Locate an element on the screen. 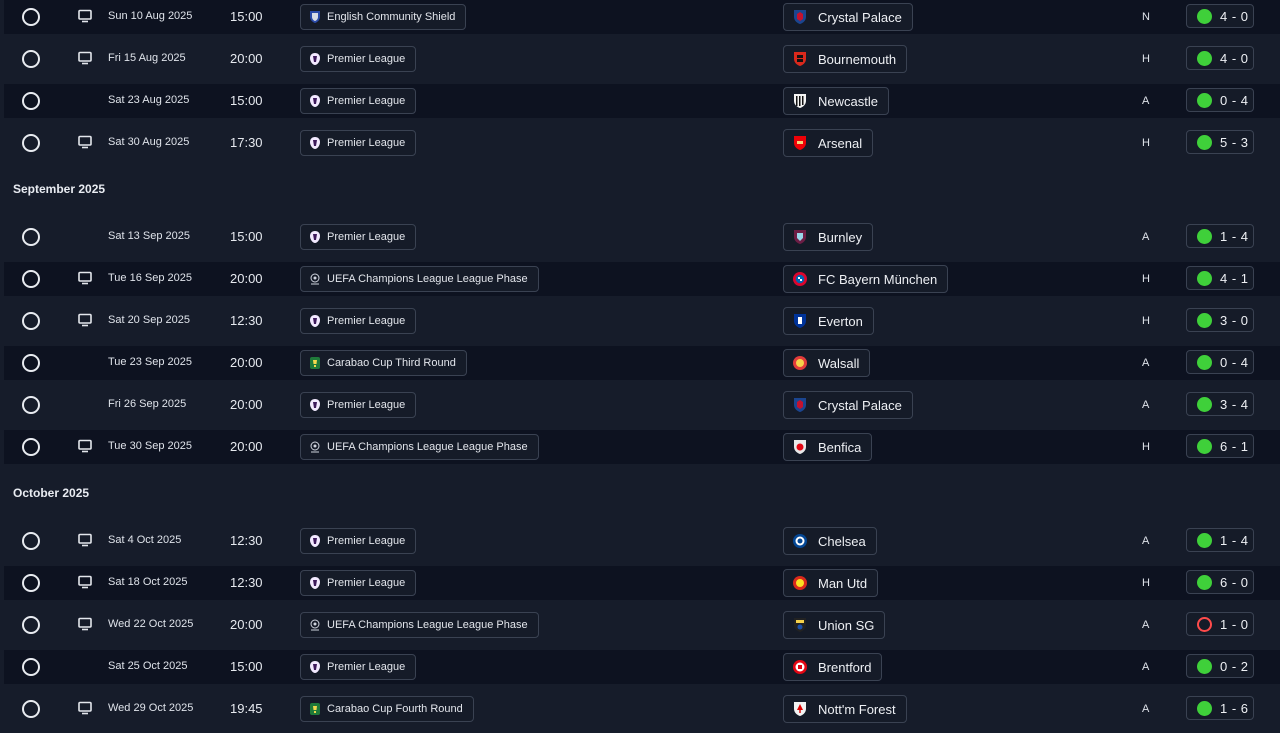 The height and width of the screenshot is (733, 1280). opponent-badge: Chelsea is located at coordinates (830, 541).